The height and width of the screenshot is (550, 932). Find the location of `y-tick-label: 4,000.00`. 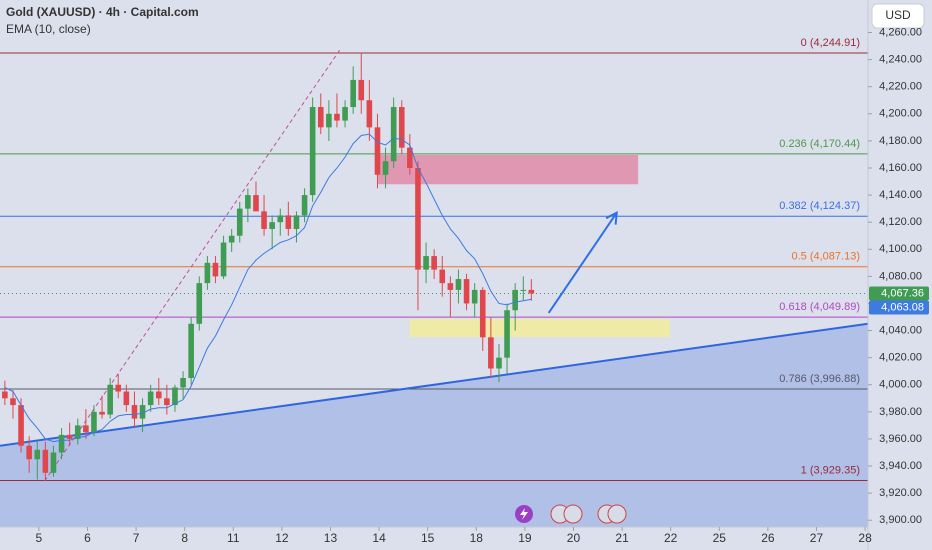

y-tick-label: 4,000.00 is located at coordinates (900, 385).